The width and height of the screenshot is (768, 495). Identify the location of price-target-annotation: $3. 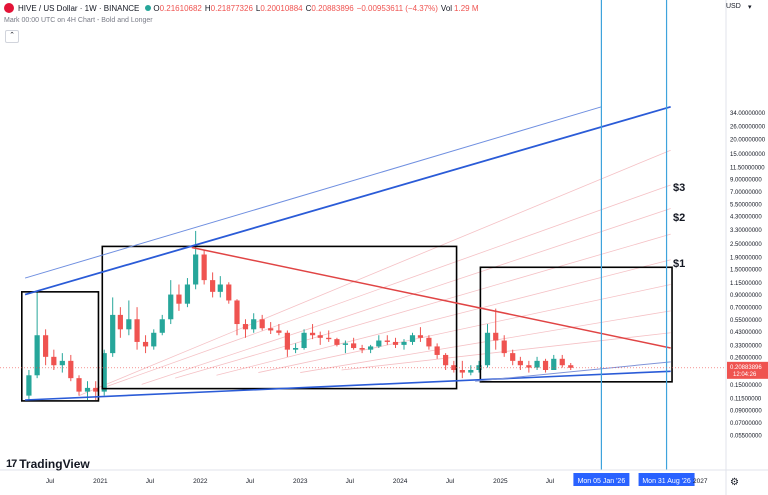
(679, 188).